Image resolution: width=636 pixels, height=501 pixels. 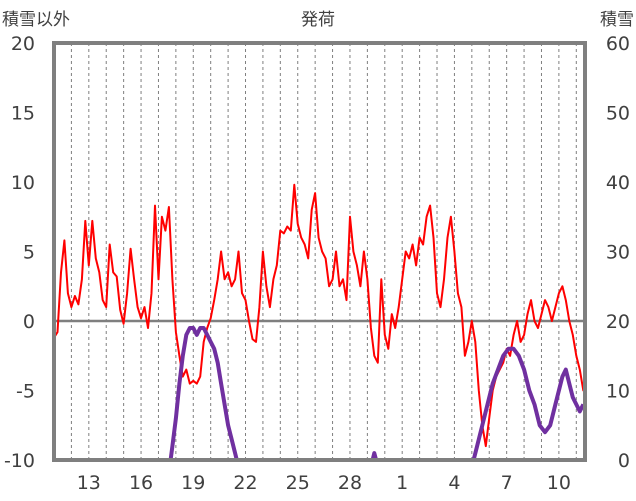 I want to click on x-tick-label: 16, so click(x=141, y=483).